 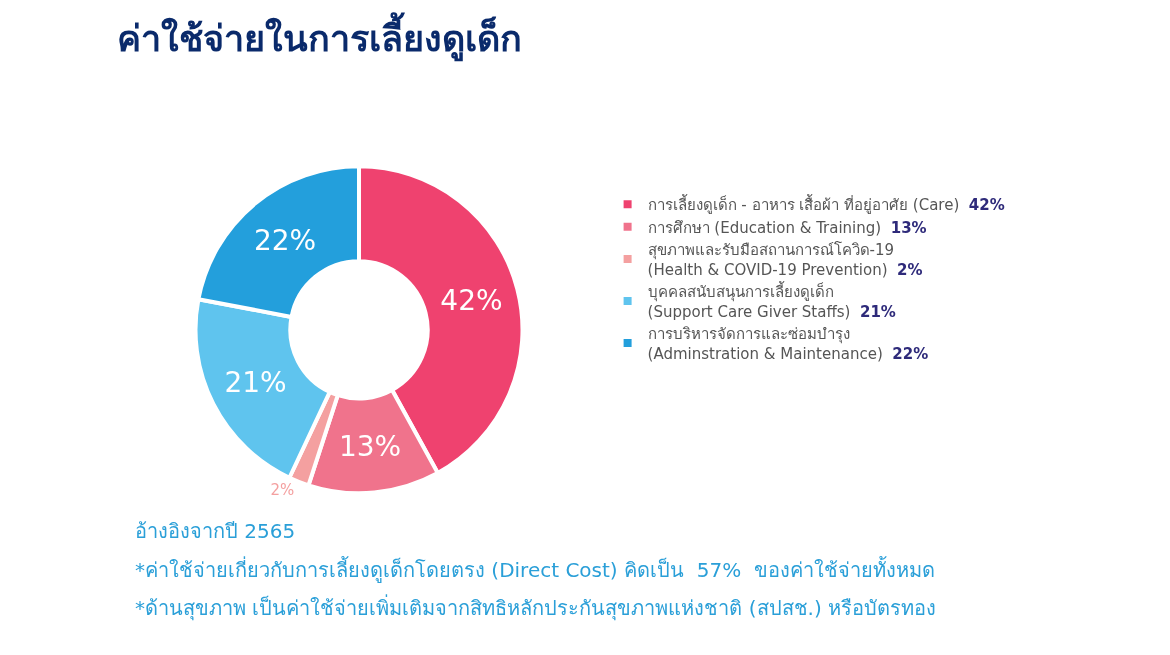 What do you see at coordinates (471, 301) in the screenshot?
I see `data-label: 42%` at bounding box center [471, 301].